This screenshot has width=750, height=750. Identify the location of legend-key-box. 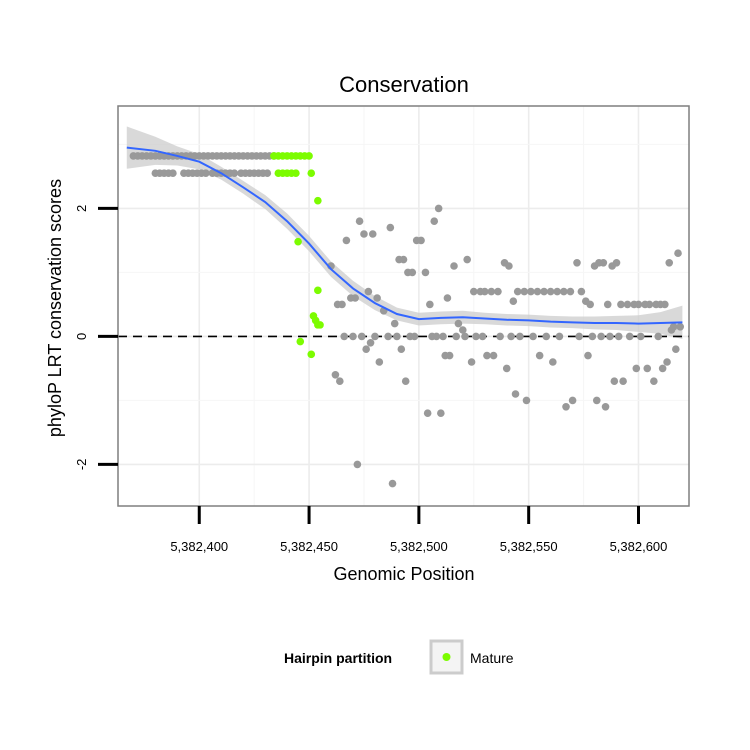
(446, 657).